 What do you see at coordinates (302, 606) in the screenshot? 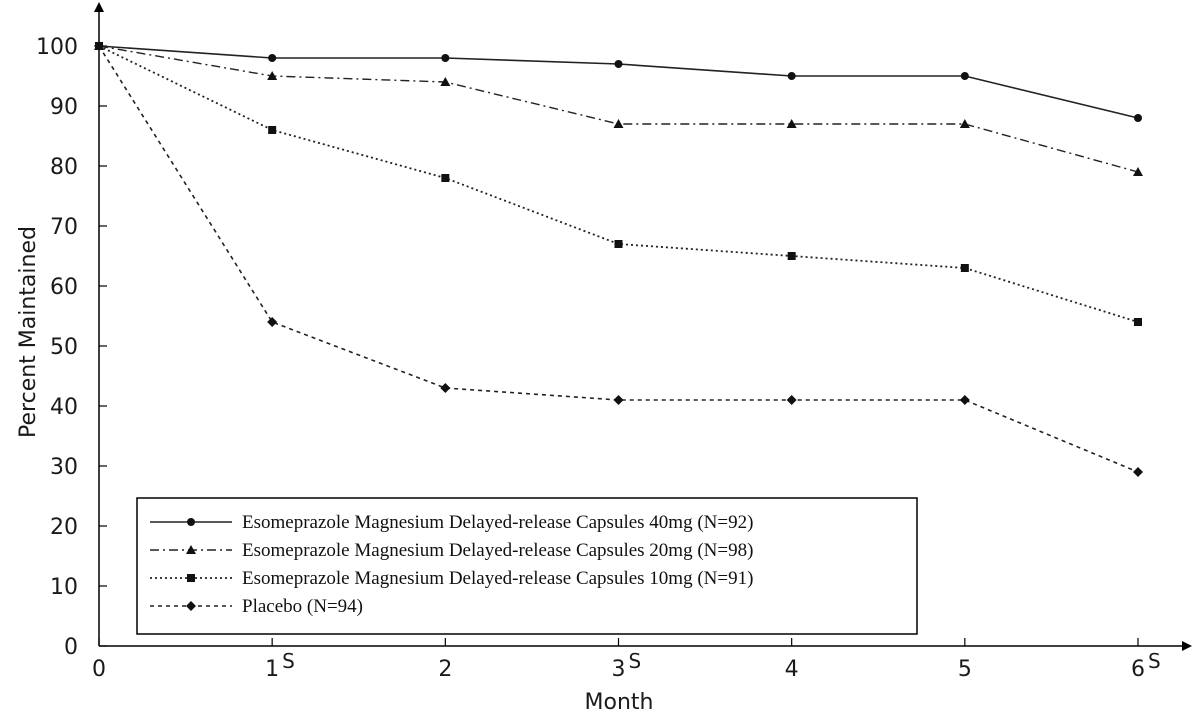
I see `legend-label: Placebo (N=94)` at bounding box center [302, 606].